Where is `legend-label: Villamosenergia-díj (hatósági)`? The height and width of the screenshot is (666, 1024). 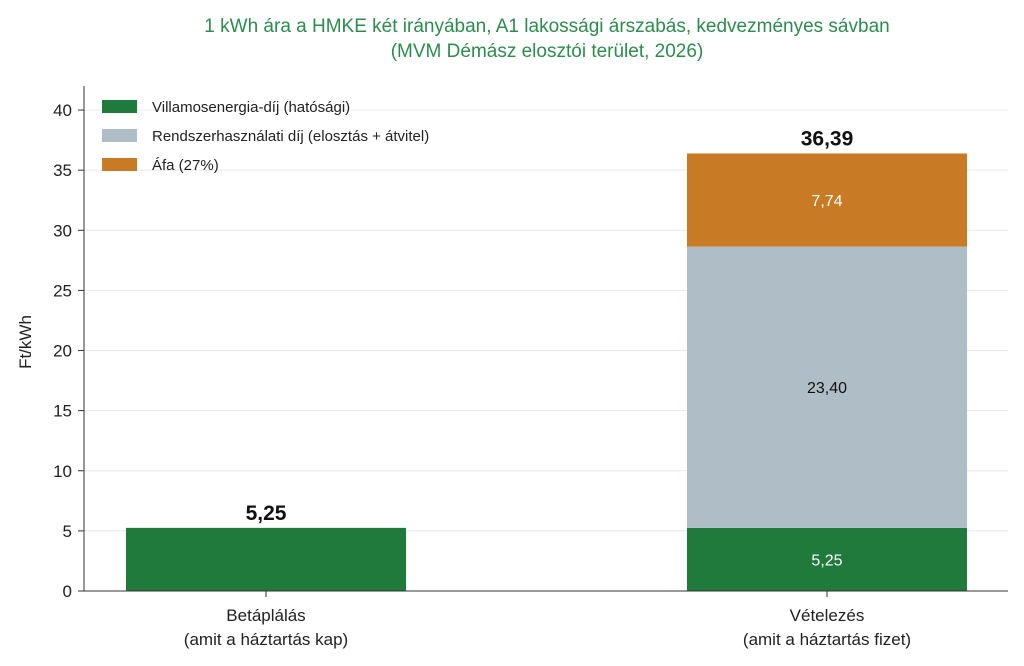 legend-label: Villamosenergia-díj (hatósági) is located at coordinates (251, 107).